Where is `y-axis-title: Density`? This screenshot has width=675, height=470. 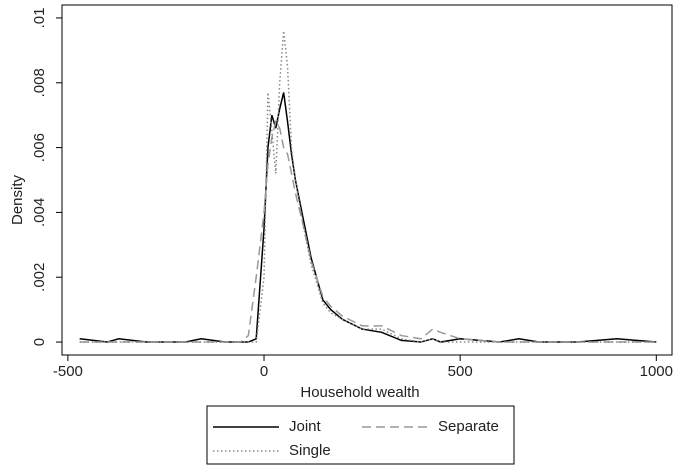 y-axis-title: Density is located at coordinates (17, 199).